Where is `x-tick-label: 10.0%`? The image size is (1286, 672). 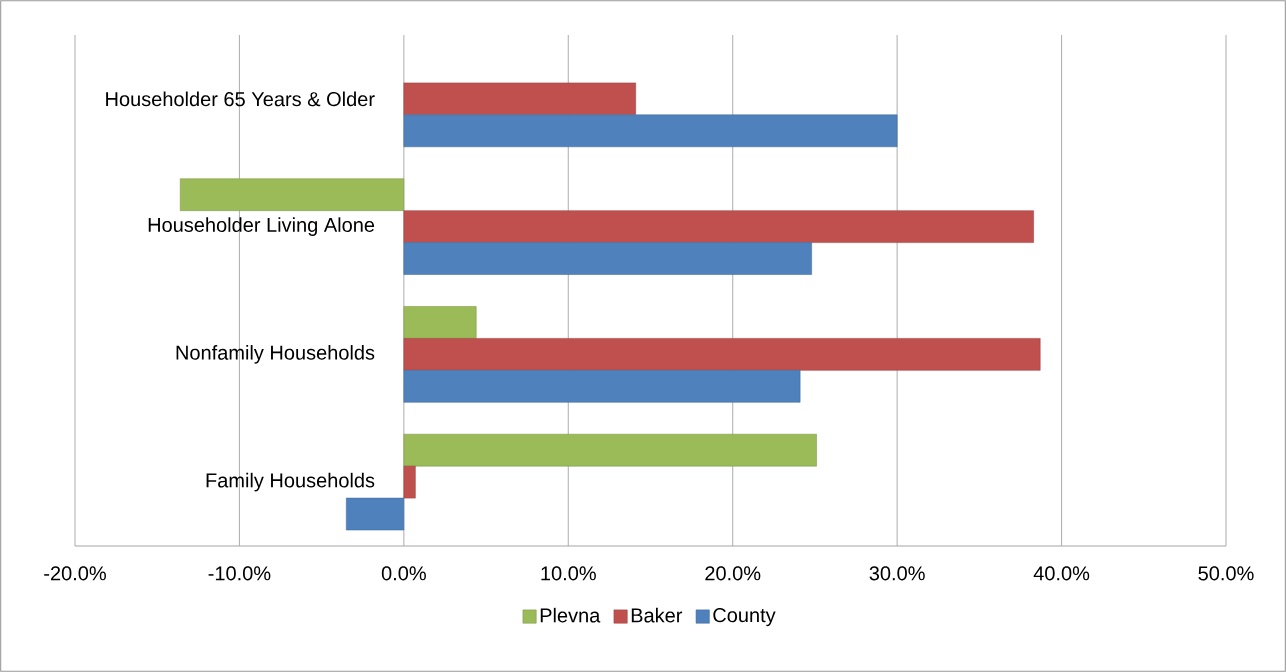 x-tick-label: 10.0% is located at coordinates (568, 573).